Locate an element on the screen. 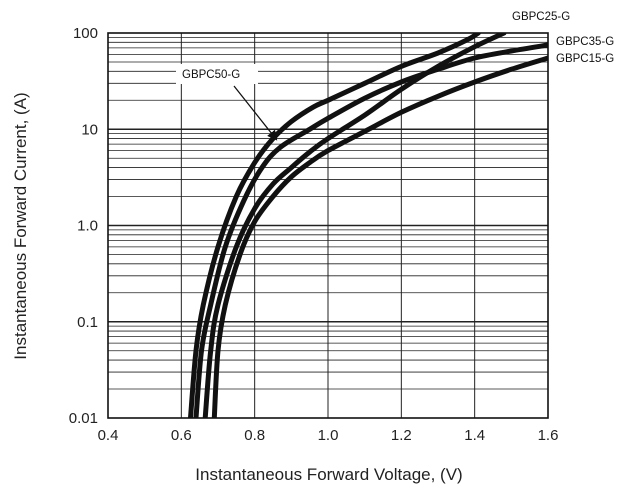  x-tick-label: 1.4 is located at coordinates (474, 435).